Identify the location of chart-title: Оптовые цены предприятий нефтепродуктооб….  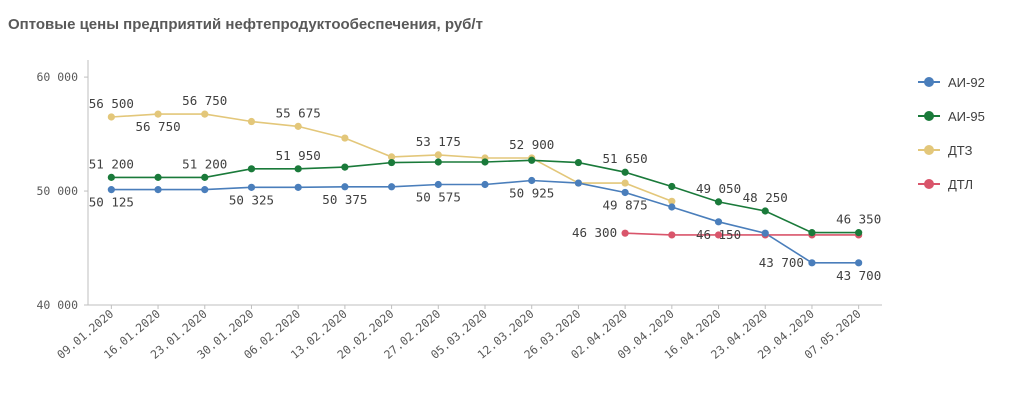
(245, 24).